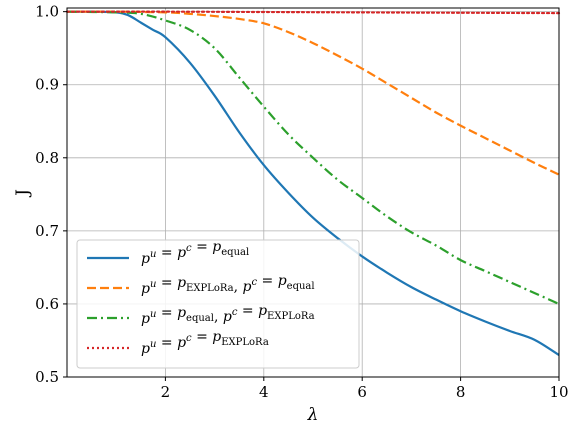  What do you see at coordinates (47, 377) in the screenshot?
I see `y-tick-label: 0.5` at bounding box center [47, 377].